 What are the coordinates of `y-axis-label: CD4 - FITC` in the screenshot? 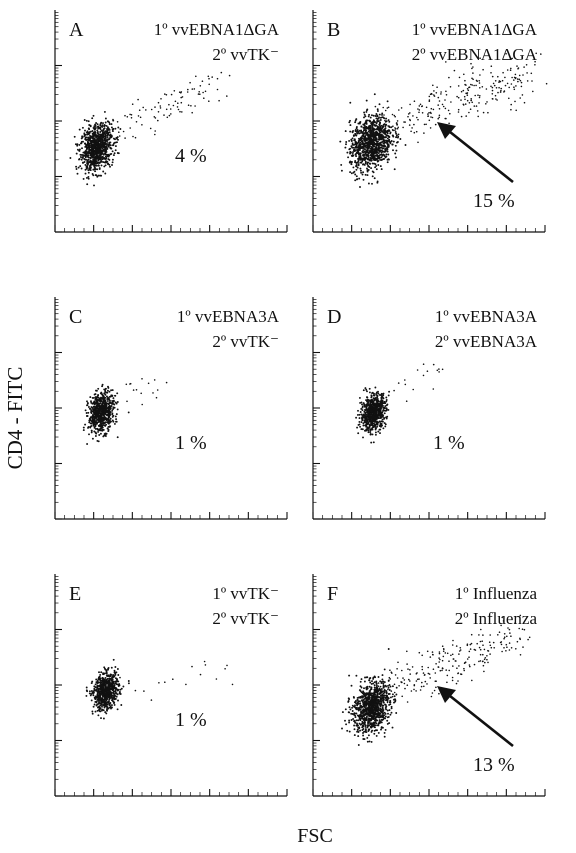 It's located at (15, 418).